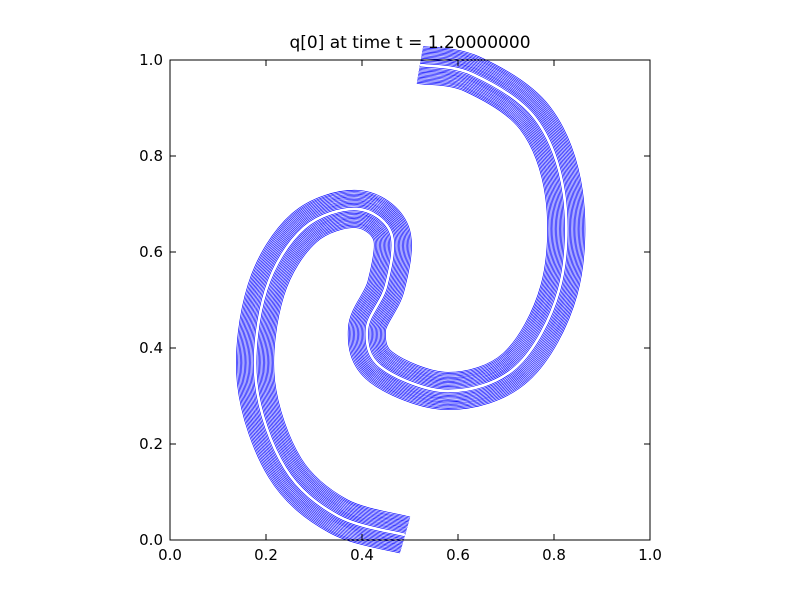 This screenshot has width=800, height=600. I want to click on x-tick-label: 1.0, so click(650, 555).